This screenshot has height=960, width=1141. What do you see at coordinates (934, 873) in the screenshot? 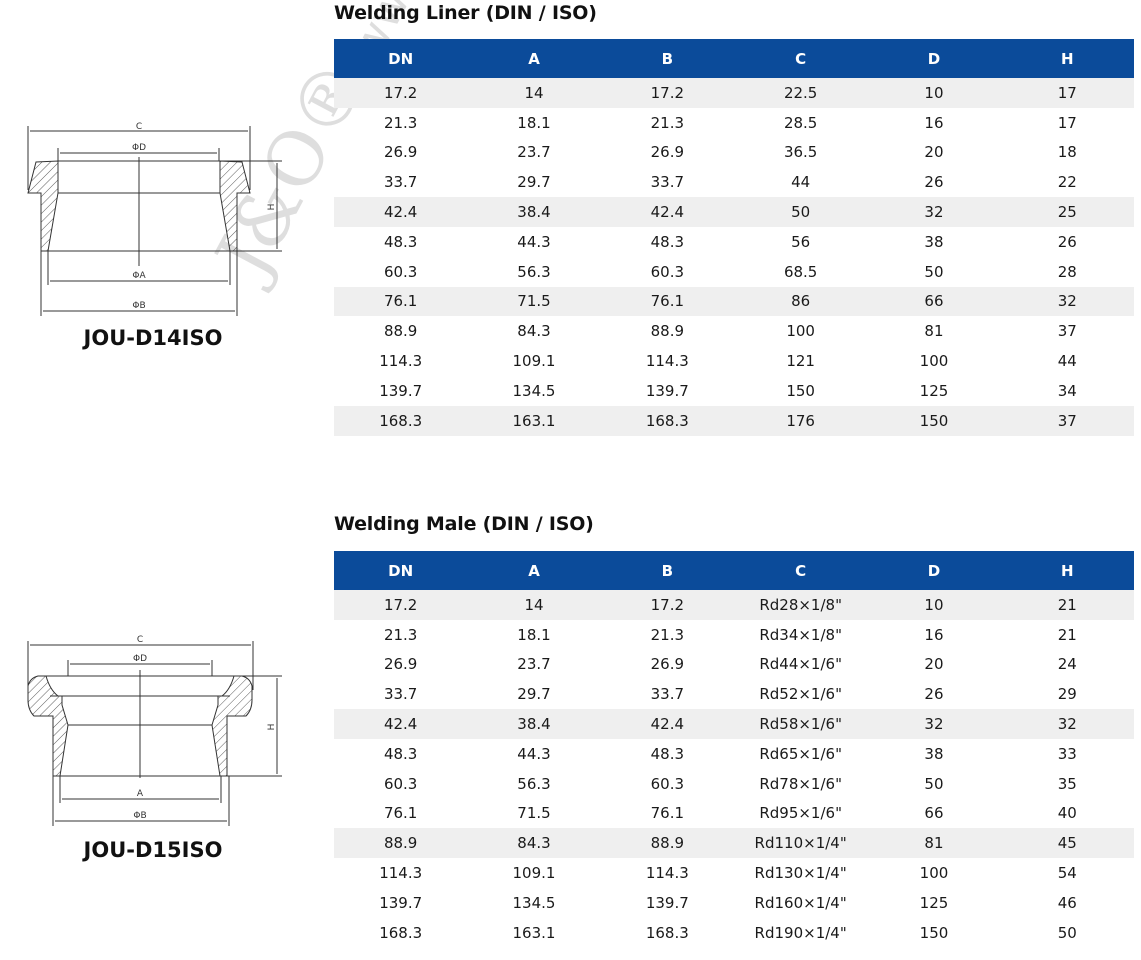
I see `cell-d: 100` at bounding box center [934, 873].